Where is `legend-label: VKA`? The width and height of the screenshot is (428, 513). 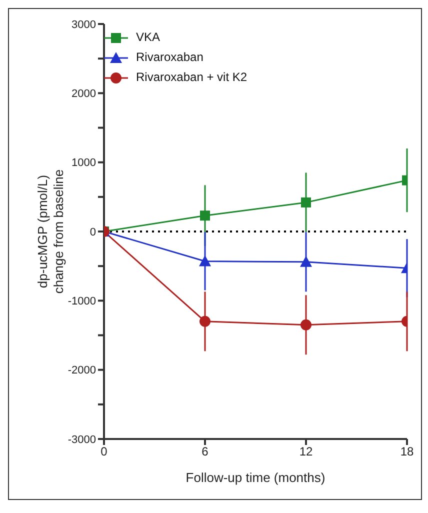
legend-label: VKA is located at coordinates (148, 37).